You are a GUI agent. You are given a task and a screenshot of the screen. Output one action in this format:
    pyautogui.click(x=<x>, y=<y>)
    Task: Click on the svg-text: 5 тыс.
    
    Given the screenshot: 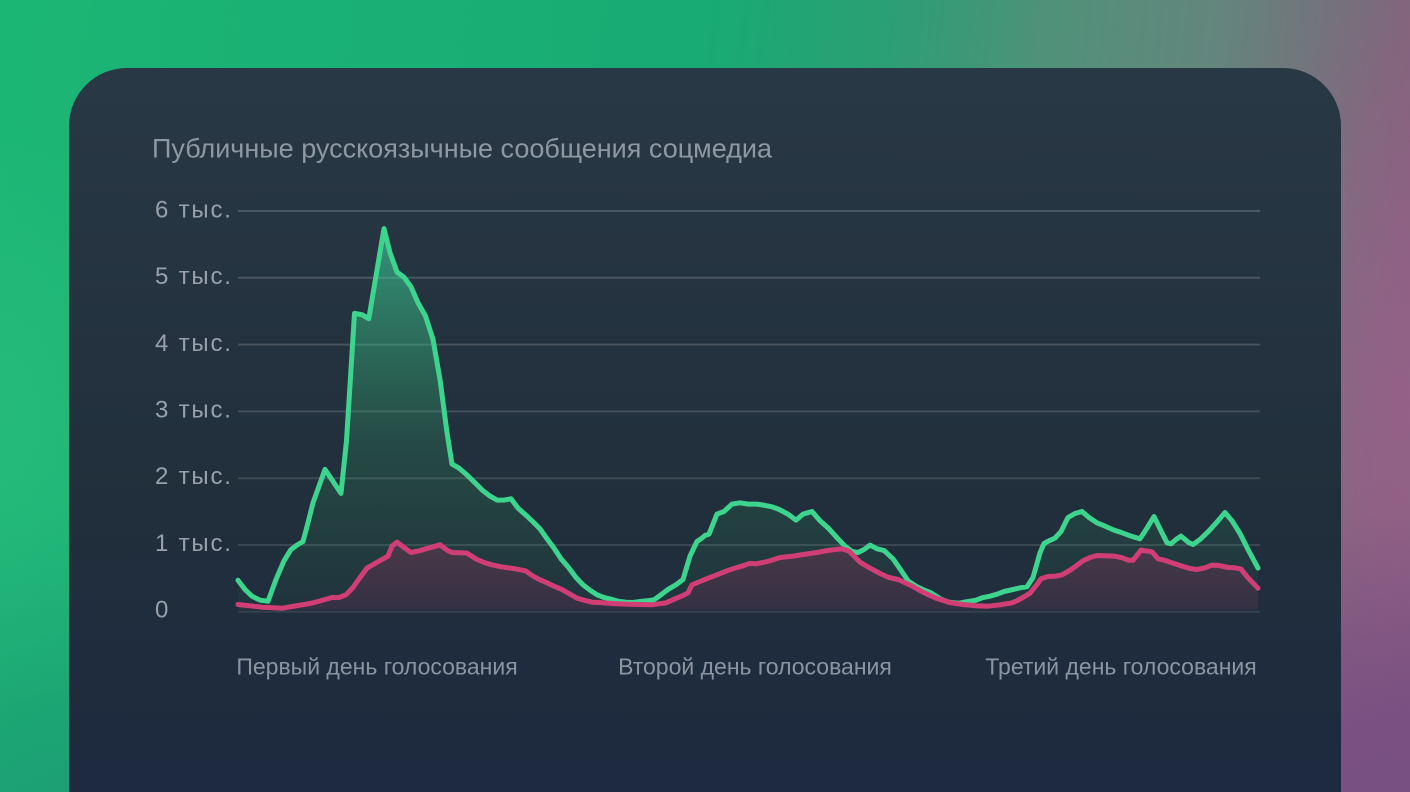 What is the action you would take?
    pyautogui.click(x=194, y=276)
    